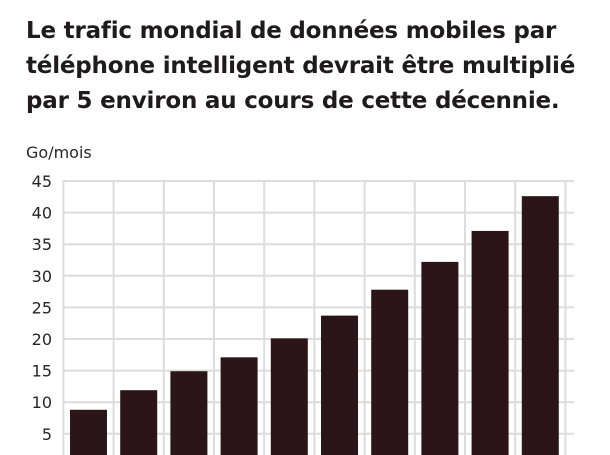  I want to click on y-tick-label: 20, so click(42, 339).